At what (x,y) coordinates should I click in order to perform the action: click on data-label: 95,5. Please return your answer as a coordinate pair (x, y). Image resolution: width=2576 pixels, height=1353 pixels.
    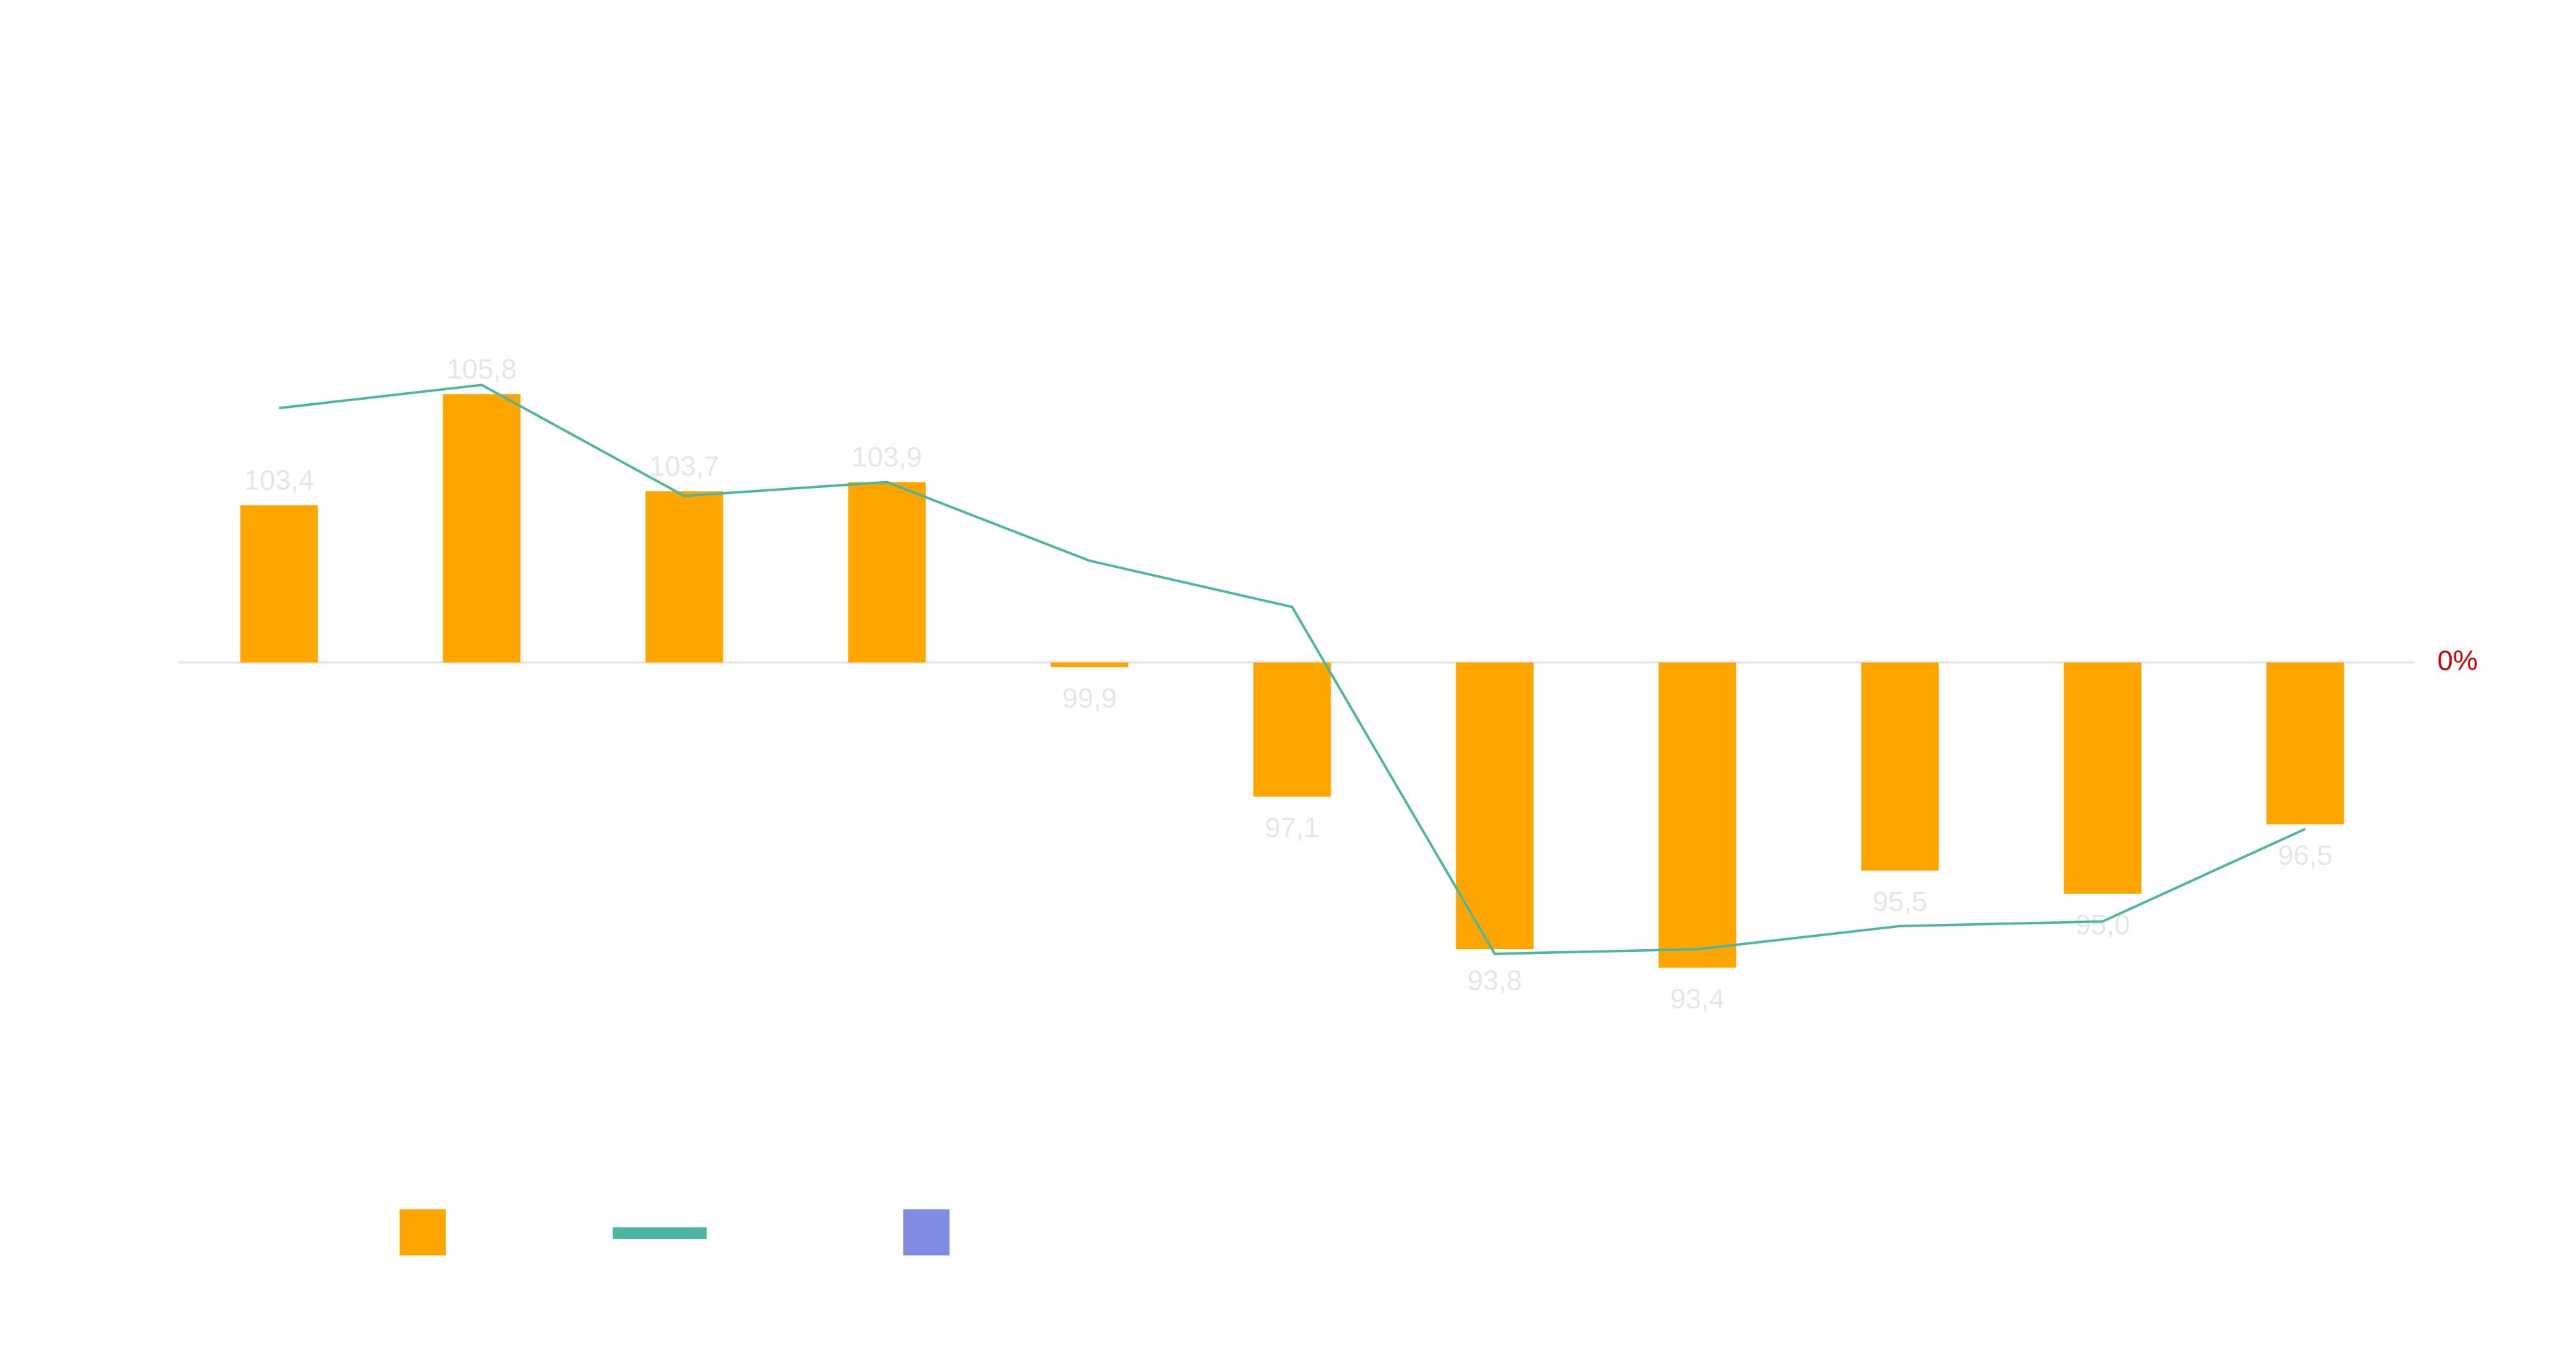
    Looking at the image, I should click on (1899, 901).